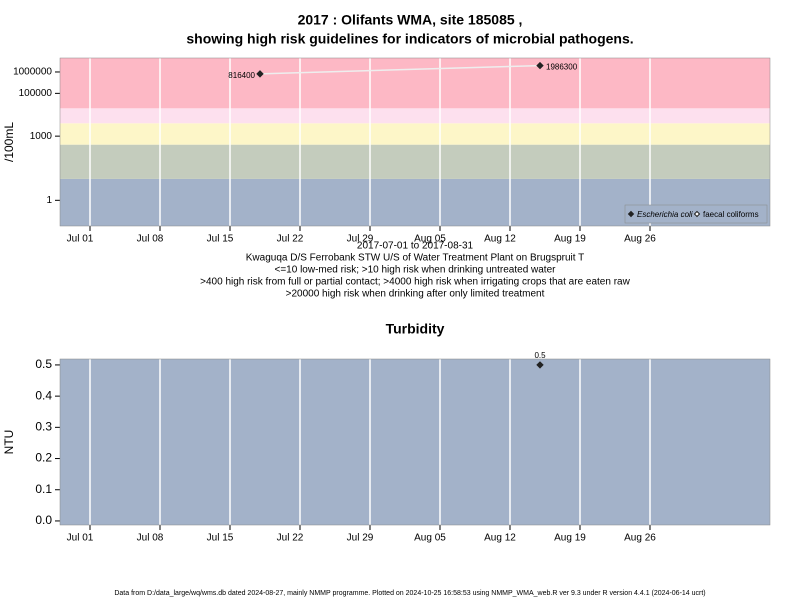 This screenshot has width=800, height=600. I want to click on y-tick-label: 1, so click(49, 200).